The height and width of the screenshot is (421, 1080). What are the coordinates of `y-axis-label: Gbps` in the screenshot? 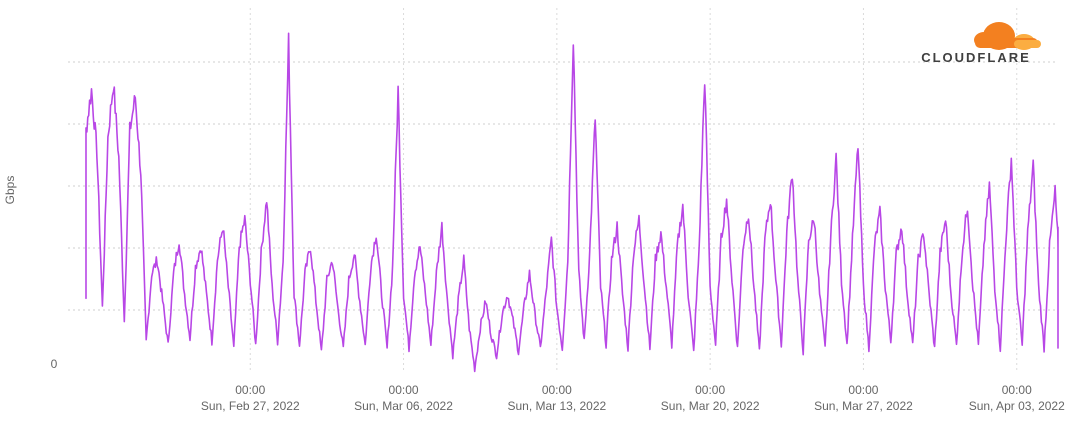 It's located at (10, 190).